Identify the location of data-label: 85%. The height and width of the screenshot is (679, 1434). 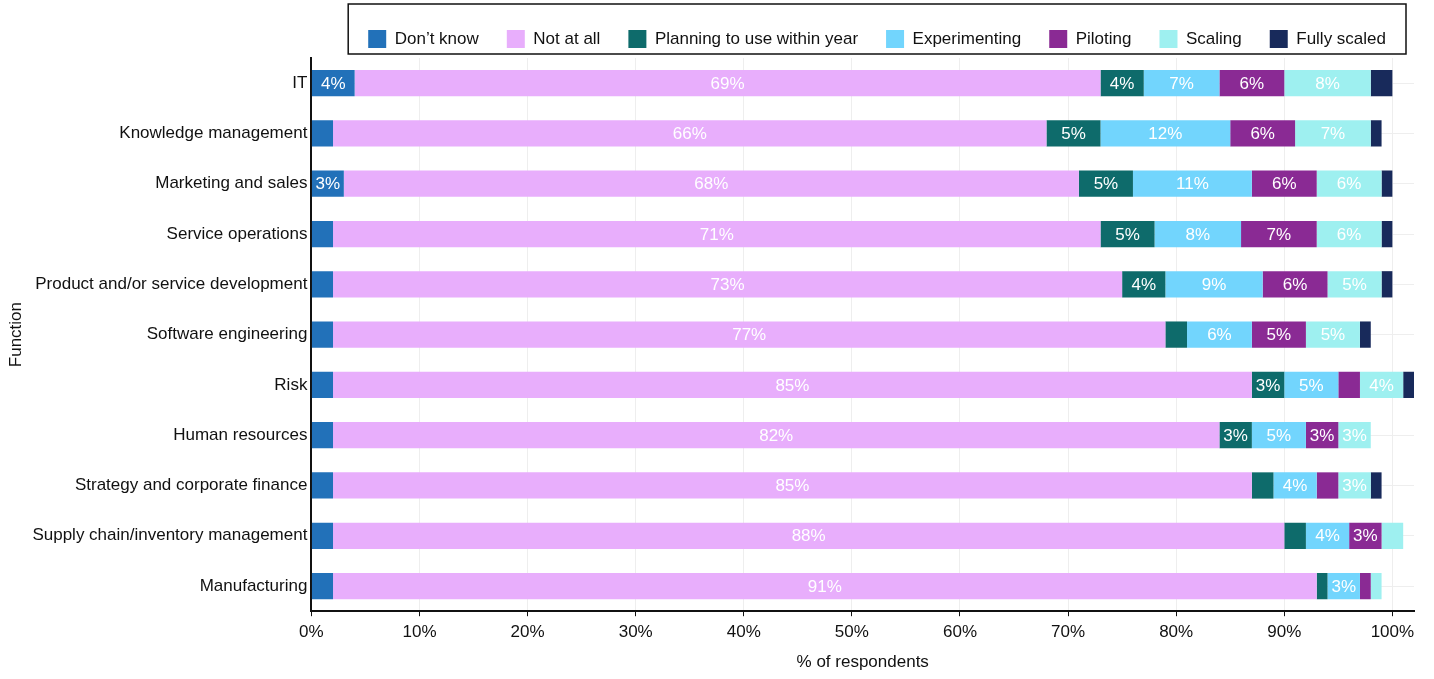
(792, 385).